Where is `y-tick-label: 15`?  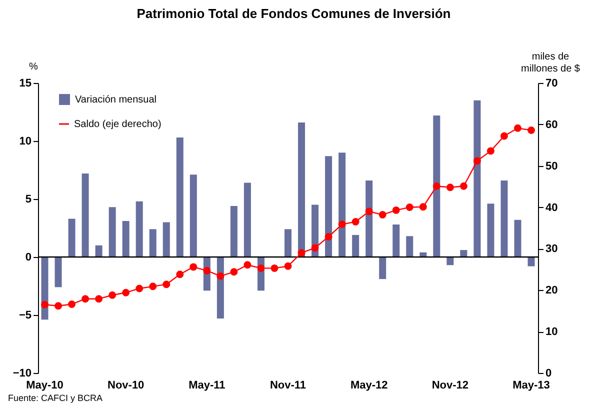 y-tick-label: 15 is located at coordinates (25, 84).